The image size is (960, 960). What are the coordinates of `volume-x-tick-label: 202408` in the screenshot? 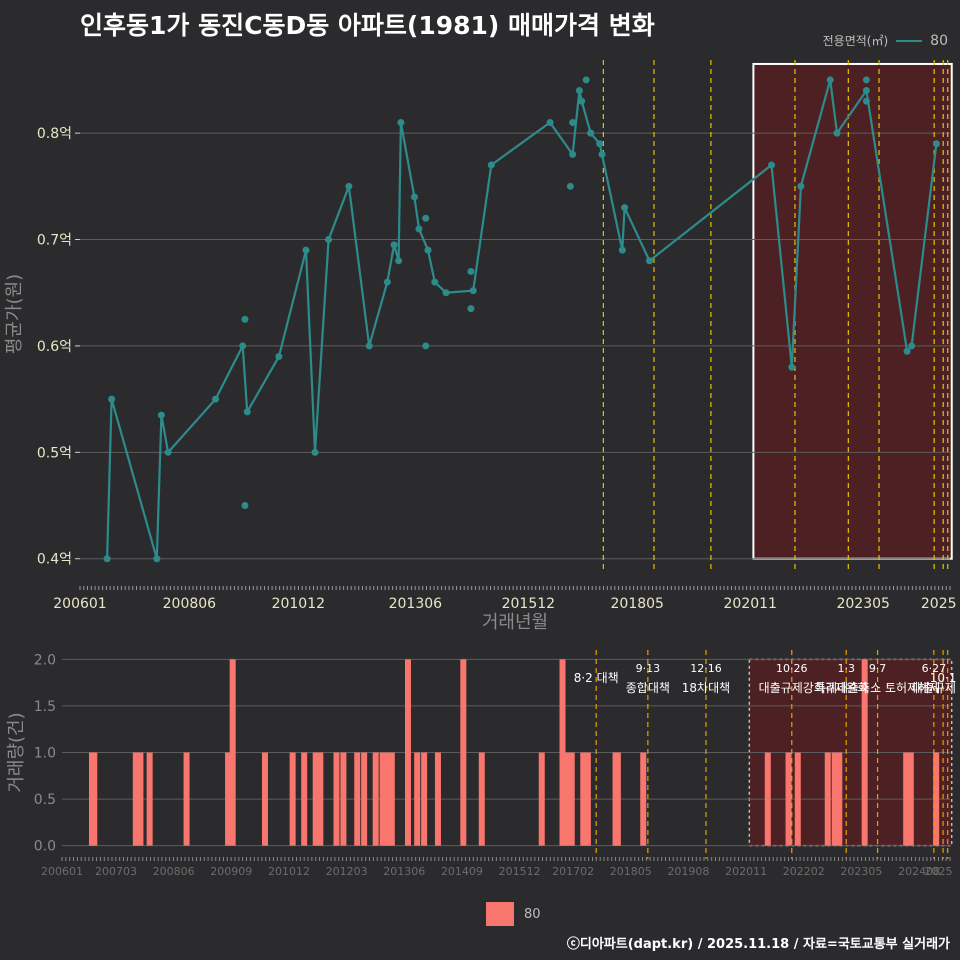 It's located at (919, 871).